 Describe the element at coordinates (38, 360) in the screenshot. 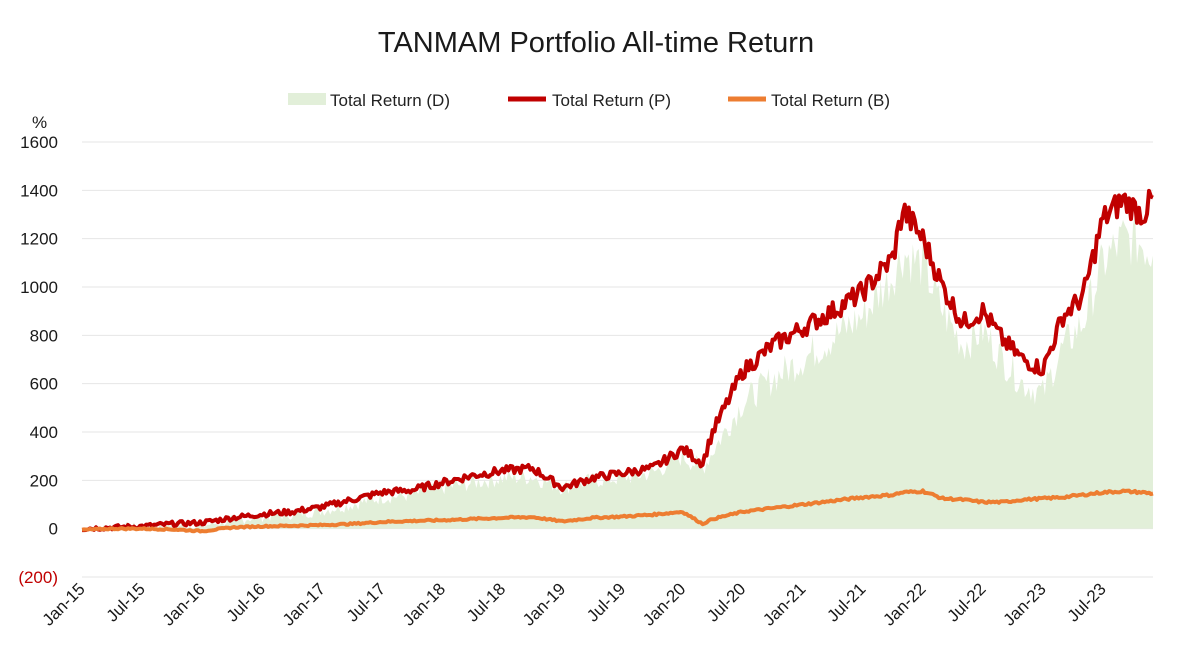

I see `y-axis-ticks: 1600 1400 1200 1000 800 600 400 200 0 (200)` at that location.